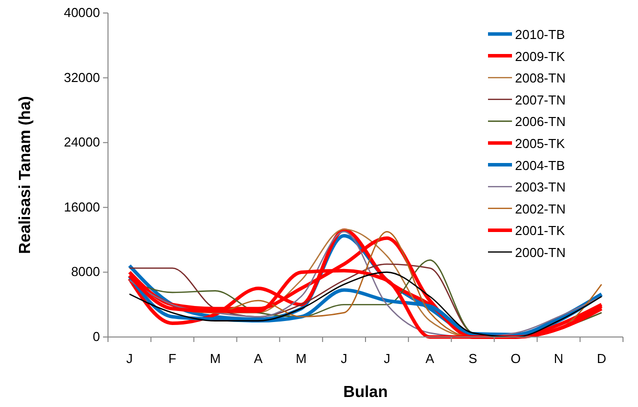  Describe the element at coordinates (540, 100) in the screenshot. I see `legend-label: 2007-TN` at that location.